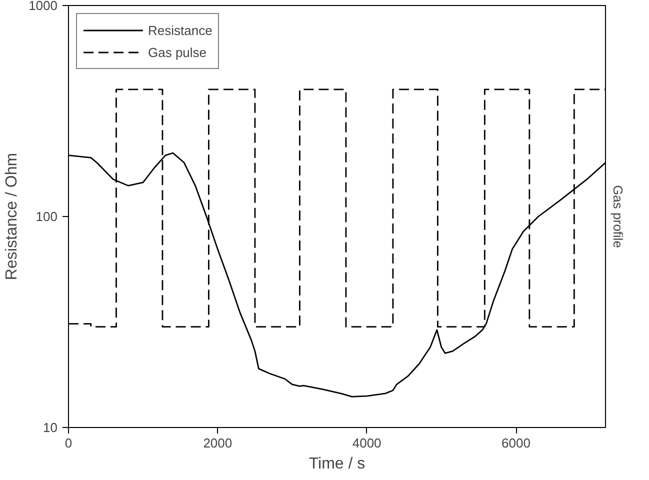  I want to click on x-tick-label: 6000, so click(516, 443).